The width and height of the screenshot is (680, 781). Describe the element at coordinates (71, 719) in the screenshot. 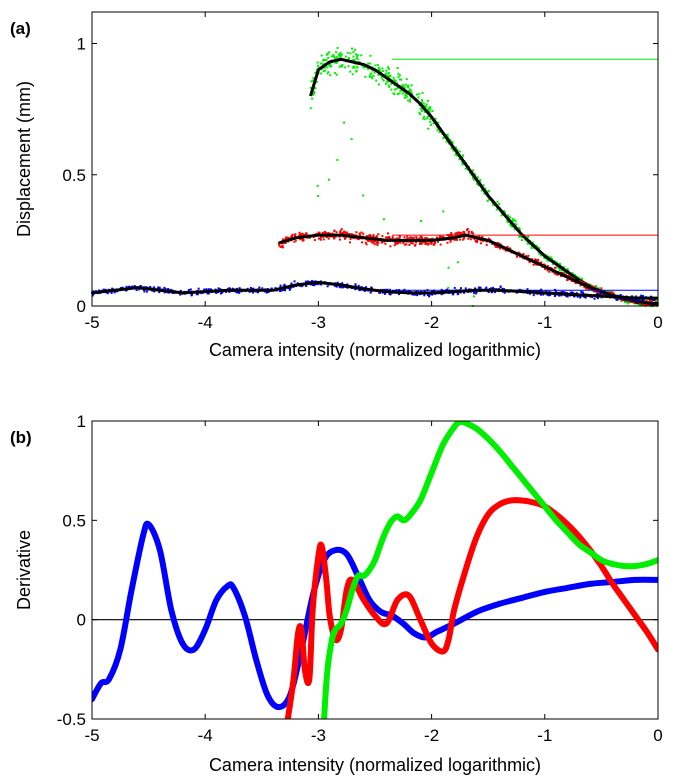

I see `y-tick-label: -0.5` at that location.